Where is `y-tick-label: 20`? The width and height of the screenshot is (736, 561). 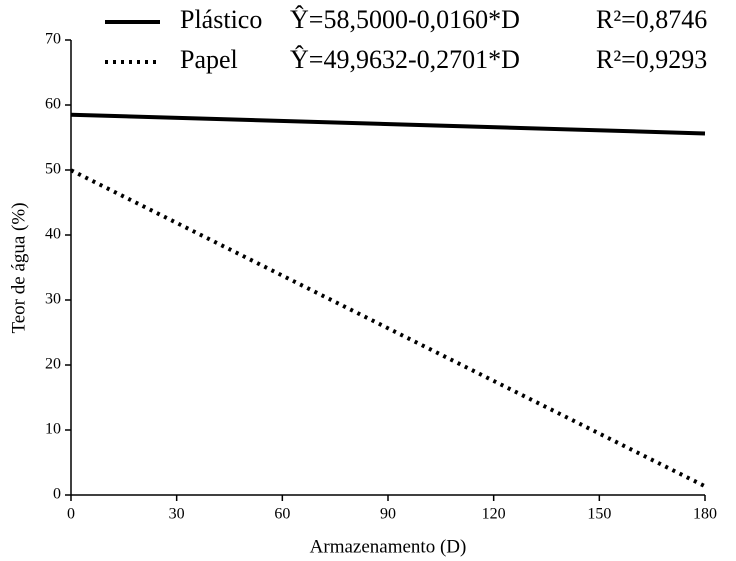 y-tick-label: 20 is located at coordinates (53, 364).